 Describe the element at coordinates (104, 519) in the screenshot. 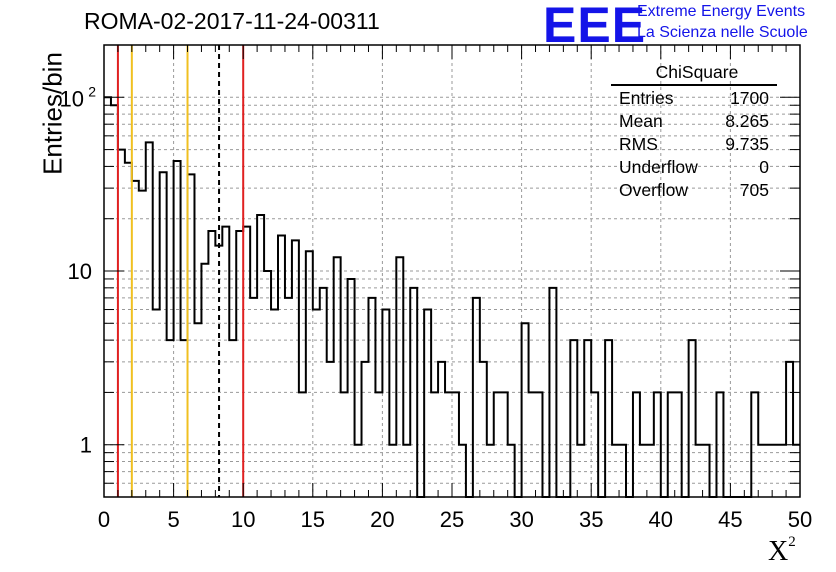

I see `x-tick-label: 0` at that location.